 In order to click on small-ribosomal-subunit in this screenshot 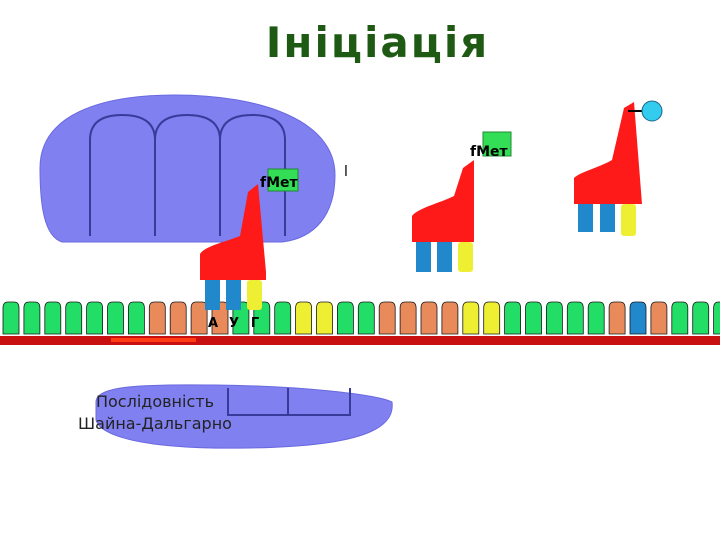, I will do `click(244, 416)`.